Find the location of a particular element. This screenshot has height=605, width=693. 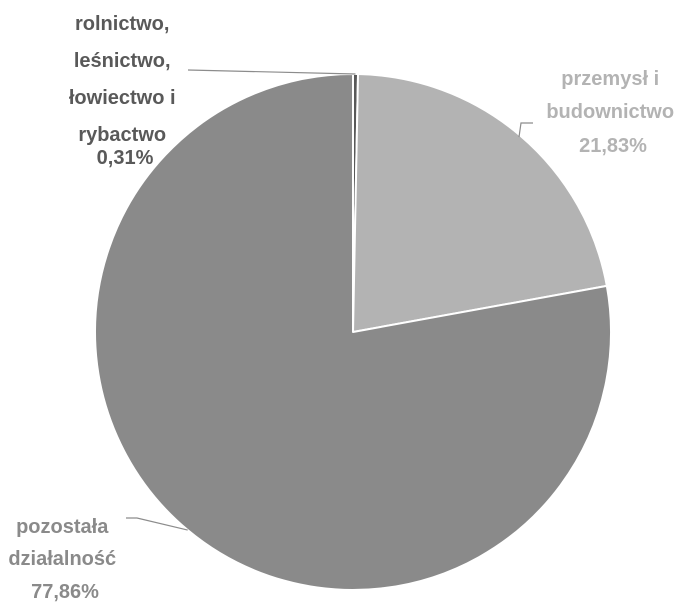

slice-label-przemysl-line-1: przemysł i is located at coordinates (610, 79).